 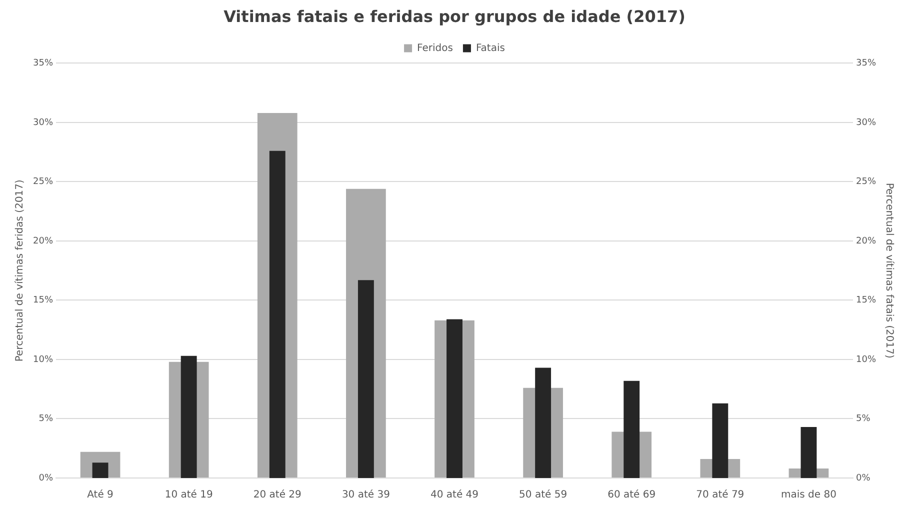 I want to click on y-tick-label: 30%, so click(x=43, y=123).